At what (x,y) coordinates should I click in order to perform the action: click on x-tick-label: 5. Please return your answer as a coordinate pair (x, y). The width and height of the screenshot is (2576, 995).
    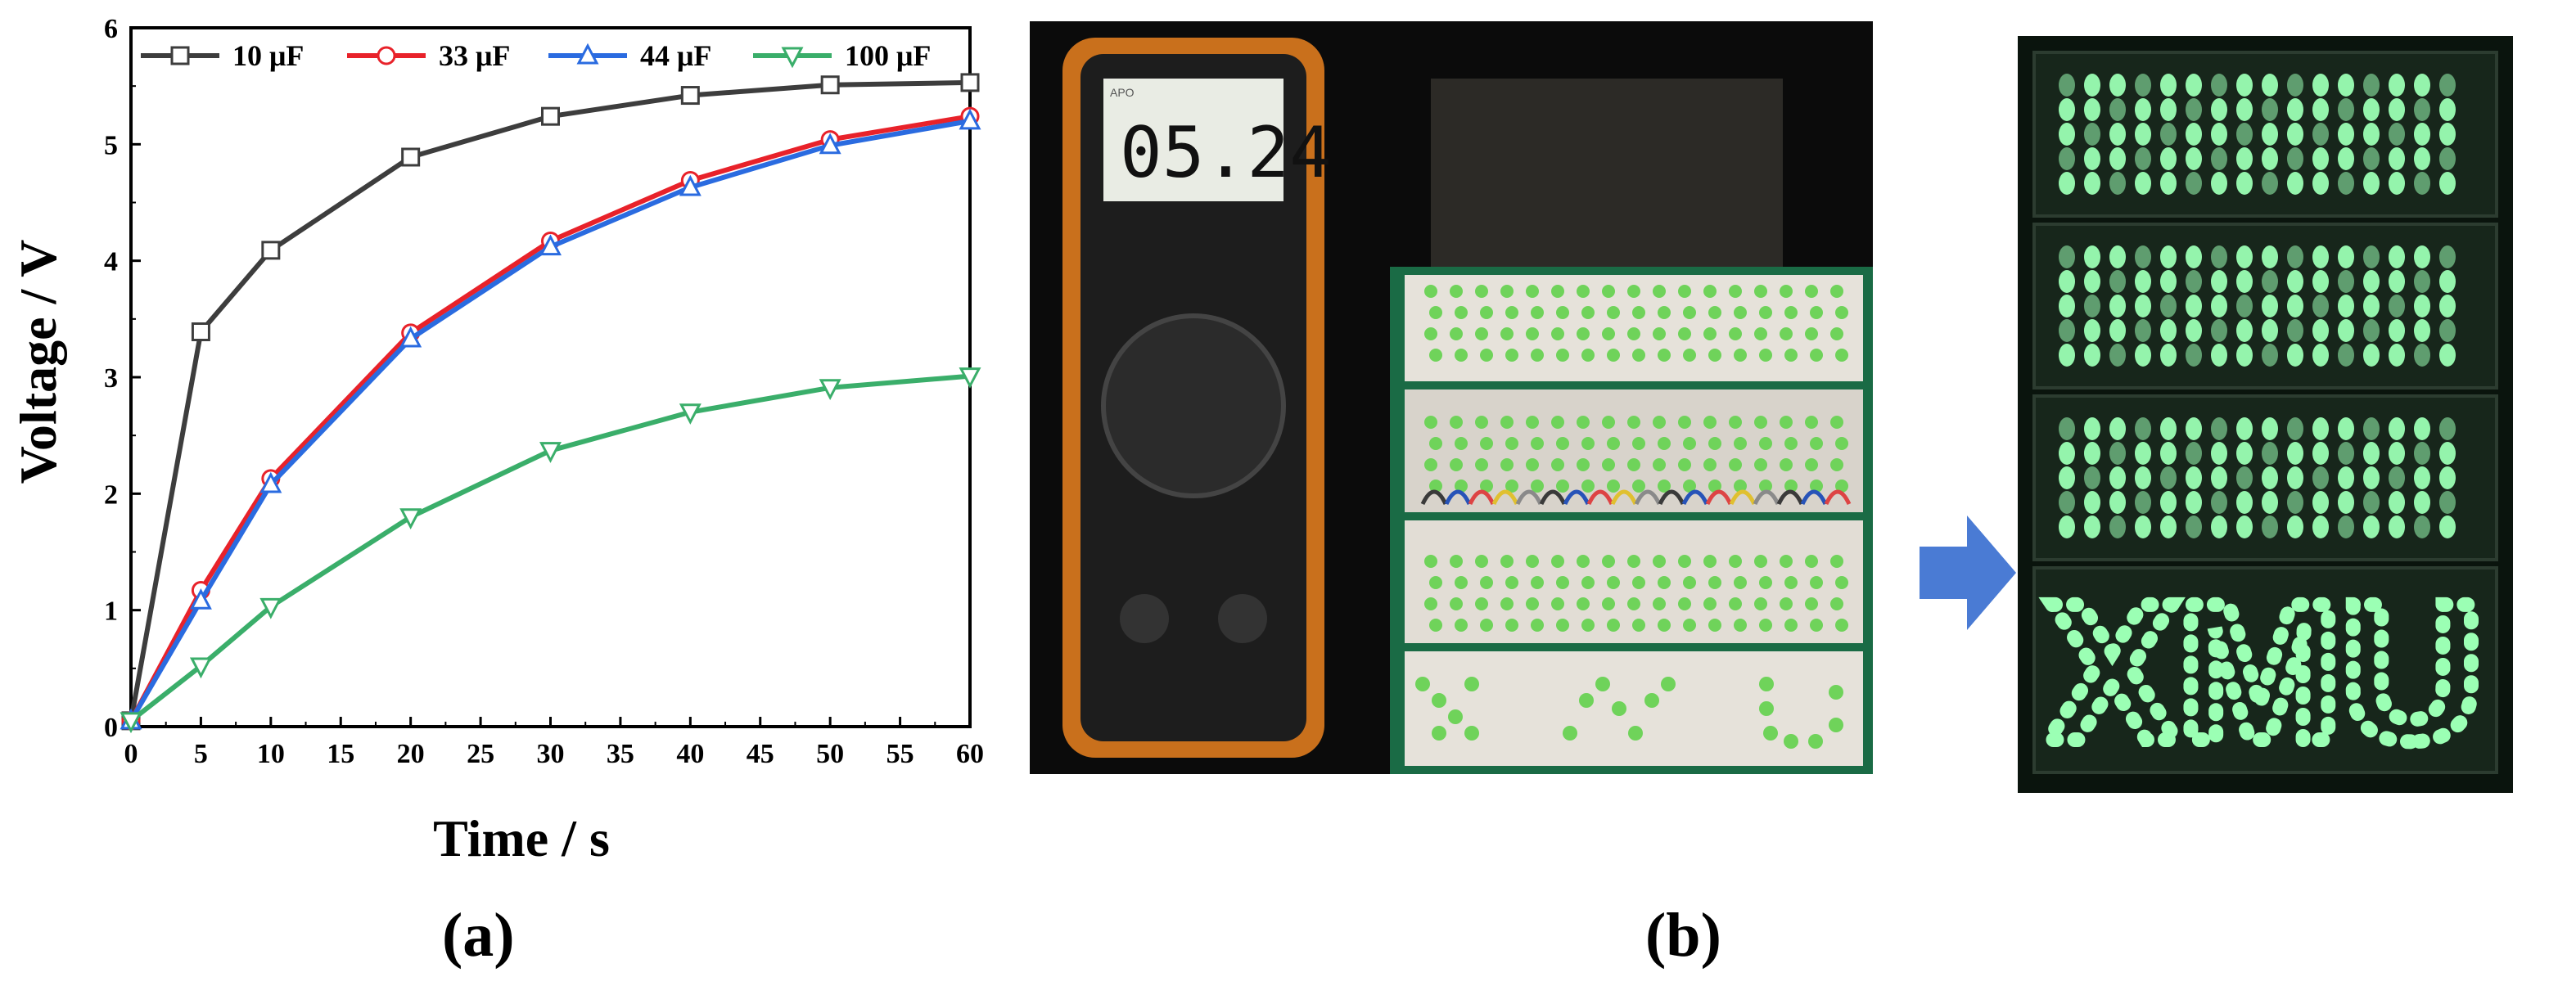
    Looking at the image, I should click on (201, 754).